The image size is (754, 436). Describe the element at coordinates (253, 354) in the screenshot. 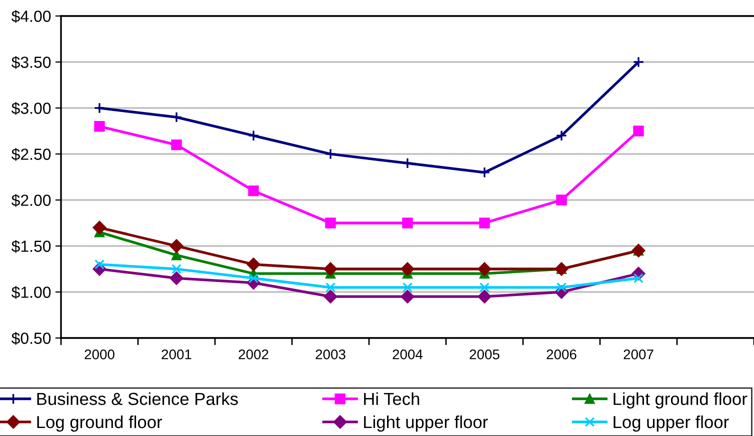

I see `x-tick-label: 2002` at that location.